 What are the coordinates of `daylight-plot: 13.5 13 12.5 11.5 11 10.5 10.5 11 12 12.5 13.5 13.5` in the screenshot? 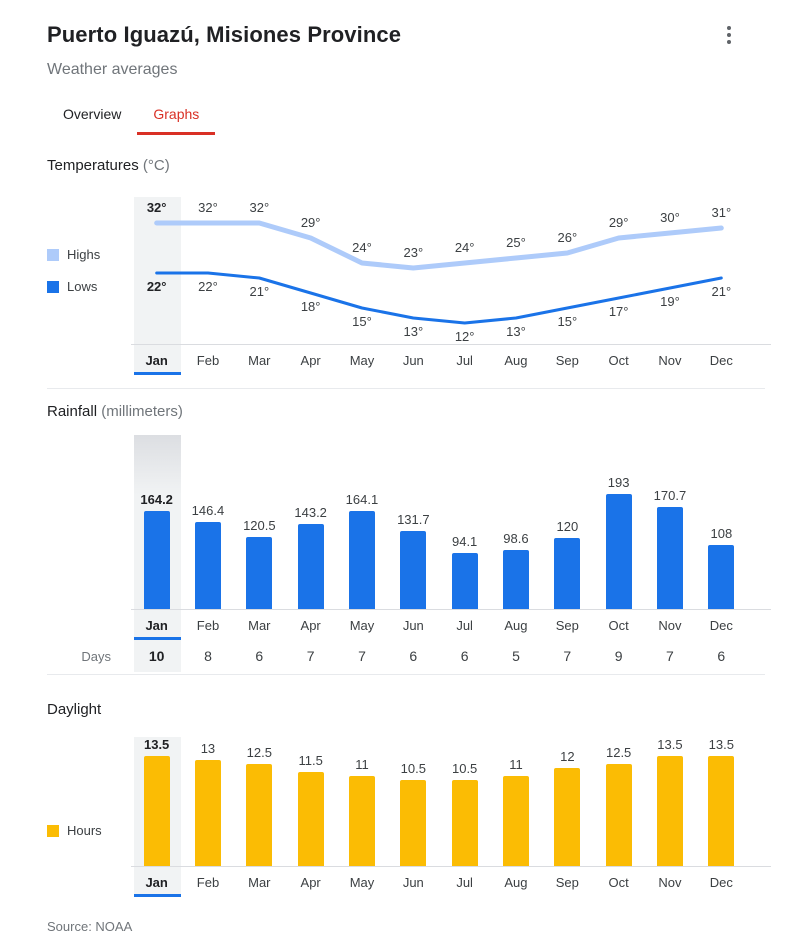 It's located at (451, 802).